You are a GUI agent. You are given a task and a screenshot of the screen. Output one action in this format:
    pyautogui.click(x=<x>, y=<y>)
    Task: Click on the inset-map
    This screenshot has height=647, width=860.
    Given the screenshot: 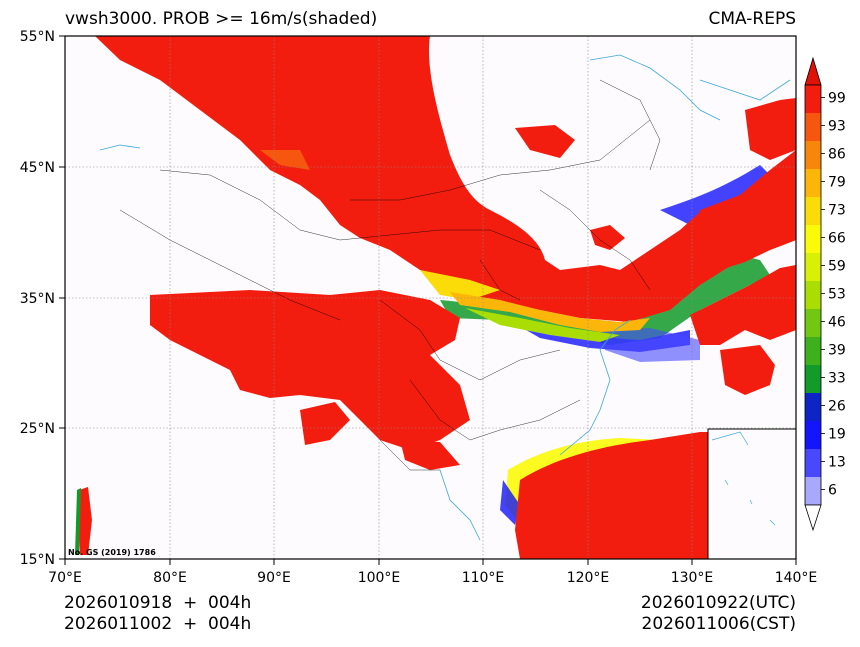 What is the action you would take?
    pyautogui.click(x=752, y=494)
    